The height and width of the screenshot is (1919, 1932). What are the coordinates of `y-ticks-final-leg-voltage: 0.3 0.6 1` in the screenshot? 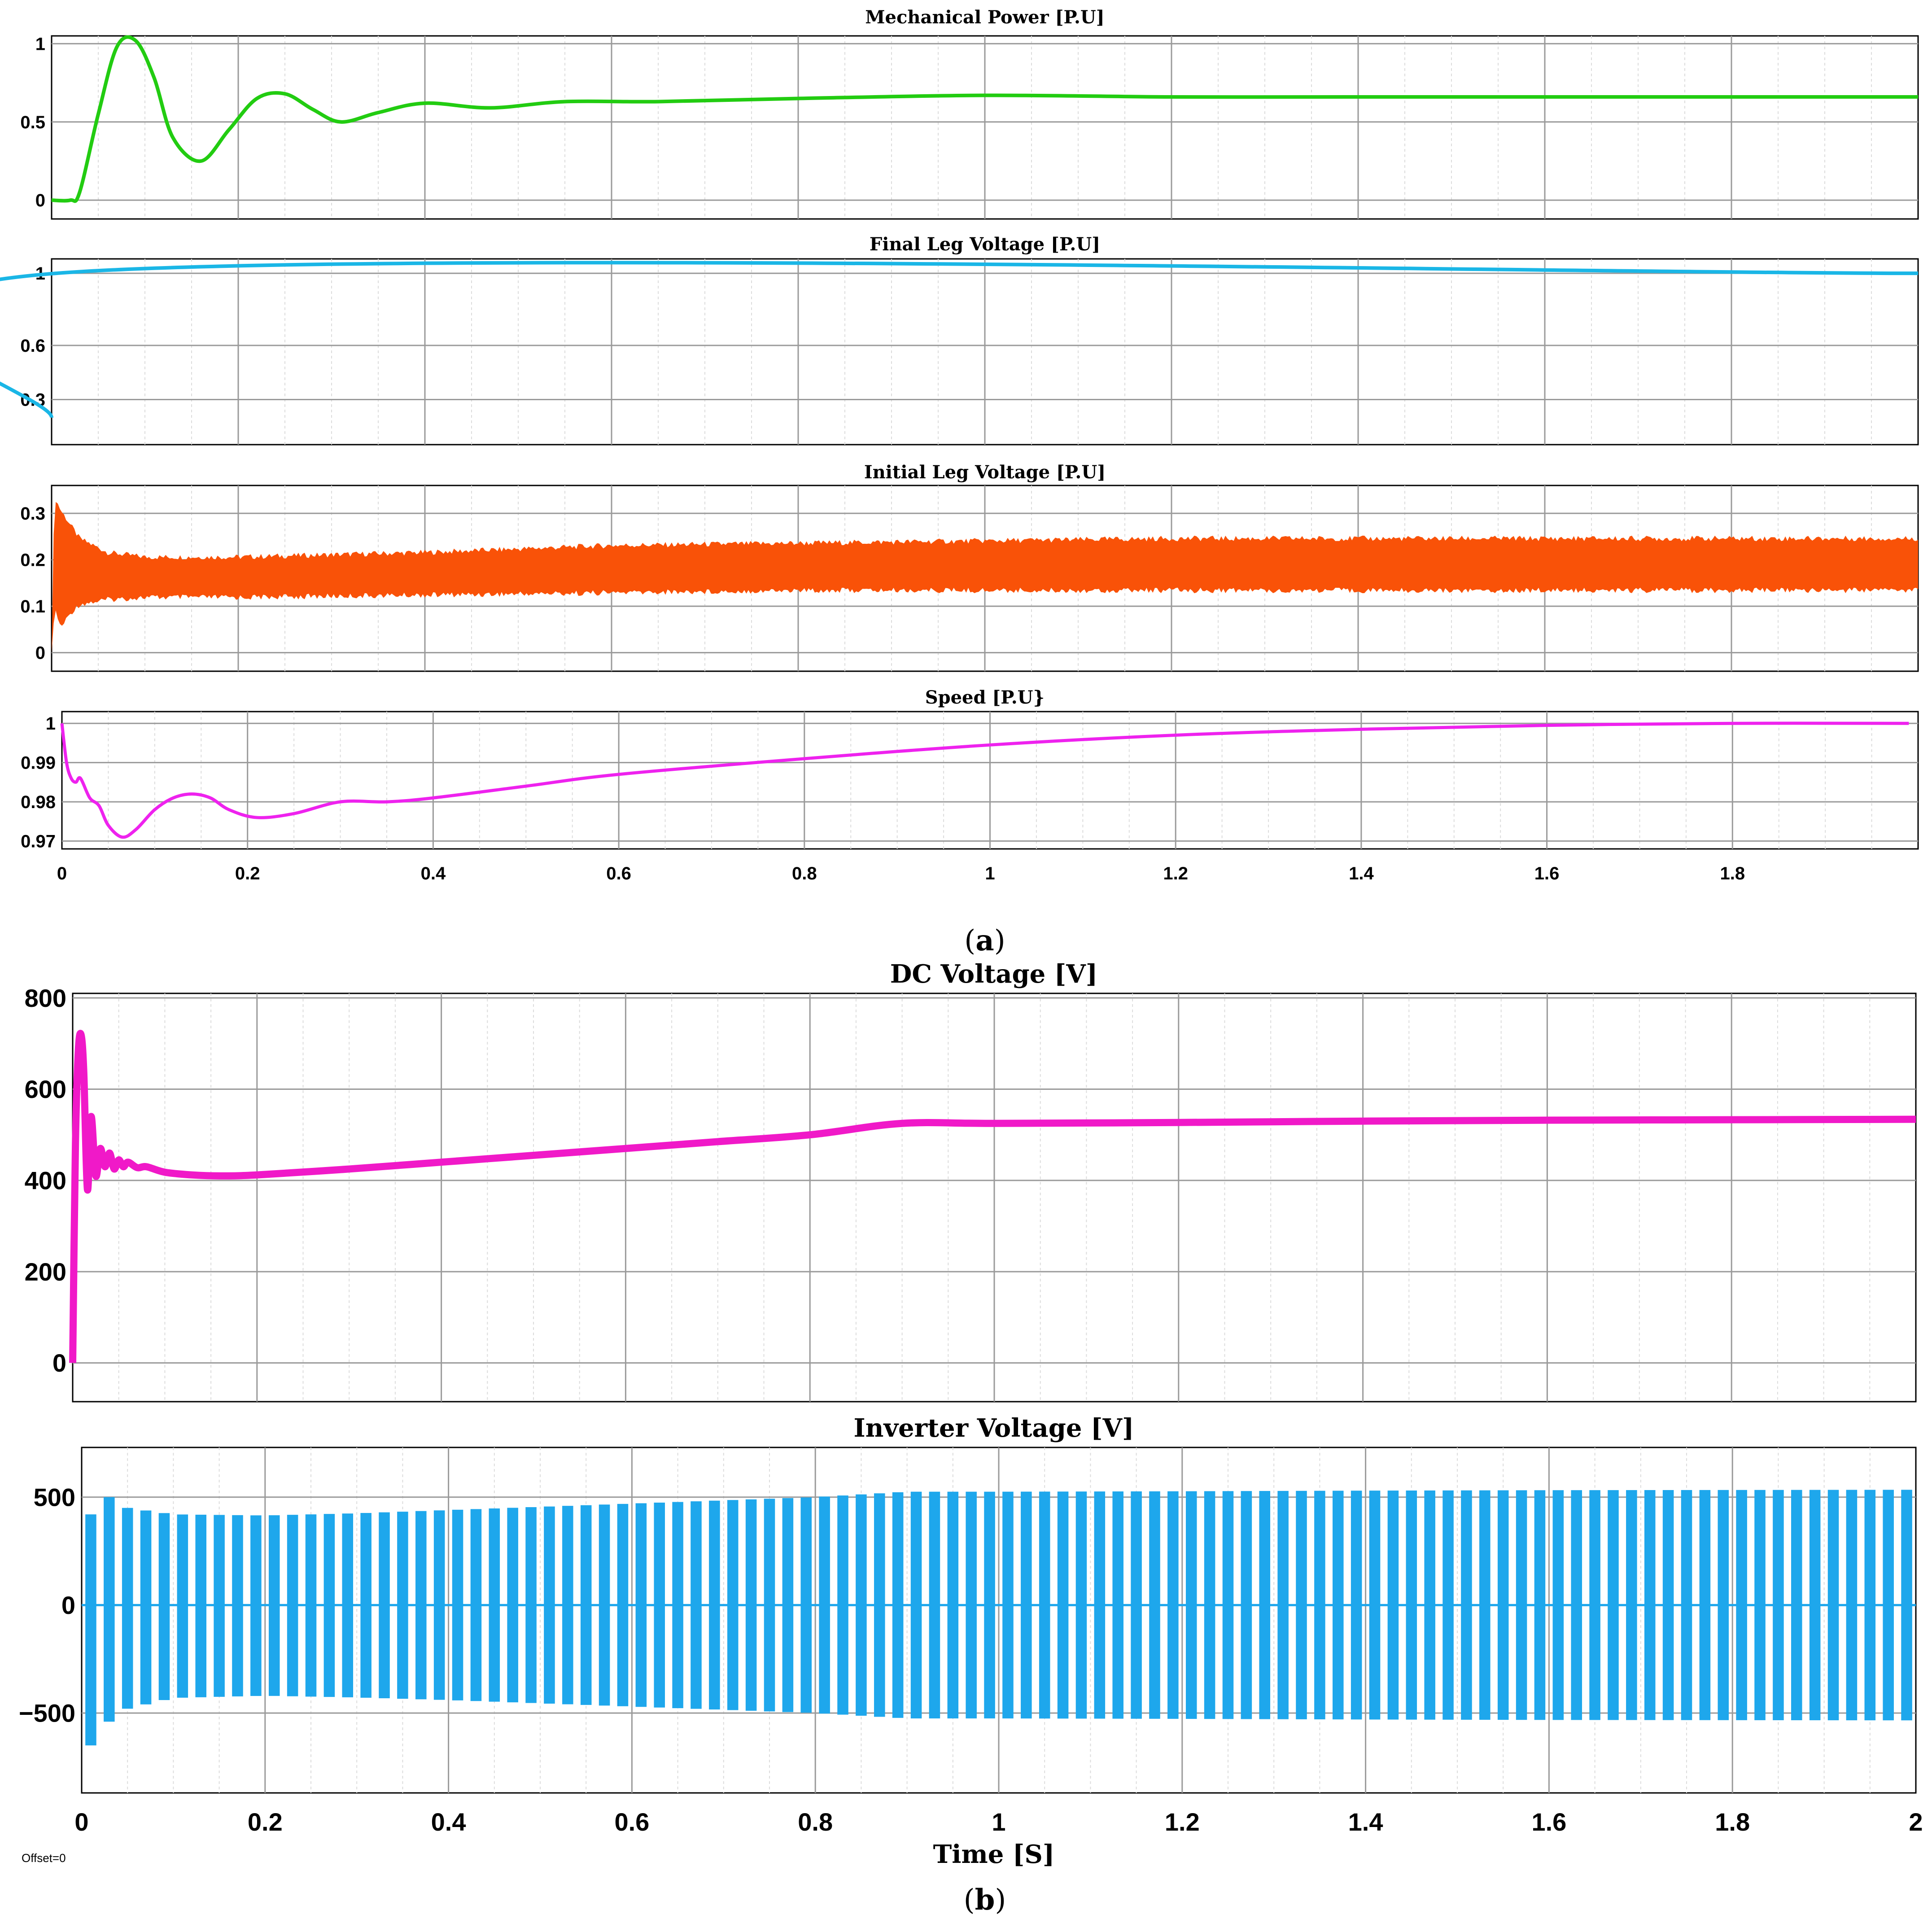 It's located at (33, 337).